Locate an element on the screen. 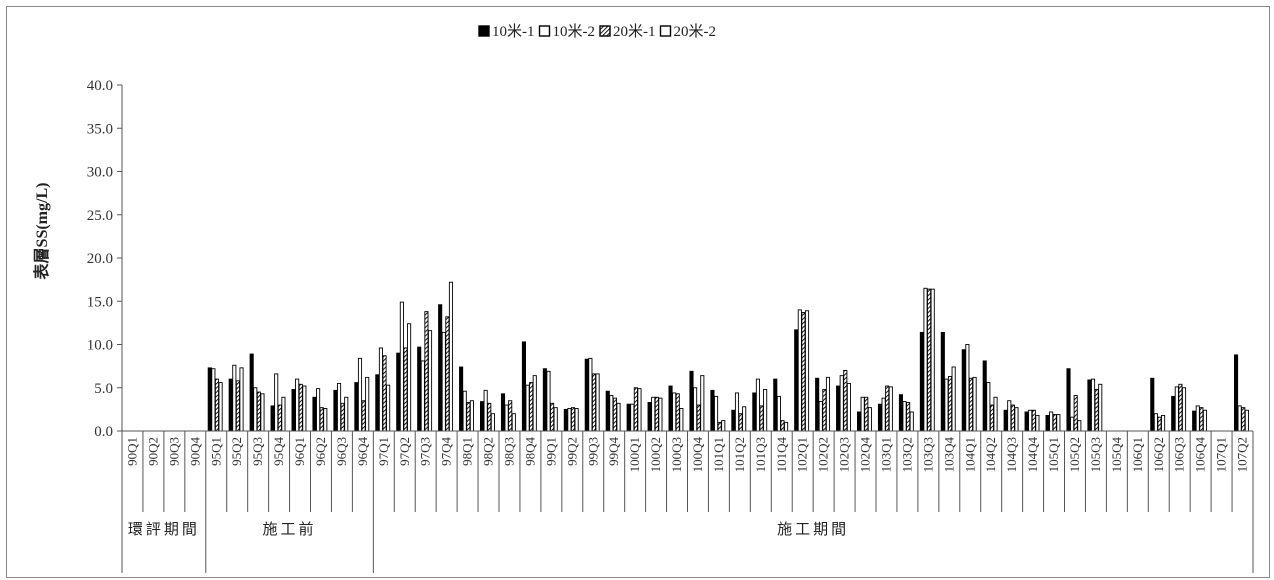  x-tick-label: 98Q2 is located at coordinates (488, 451).